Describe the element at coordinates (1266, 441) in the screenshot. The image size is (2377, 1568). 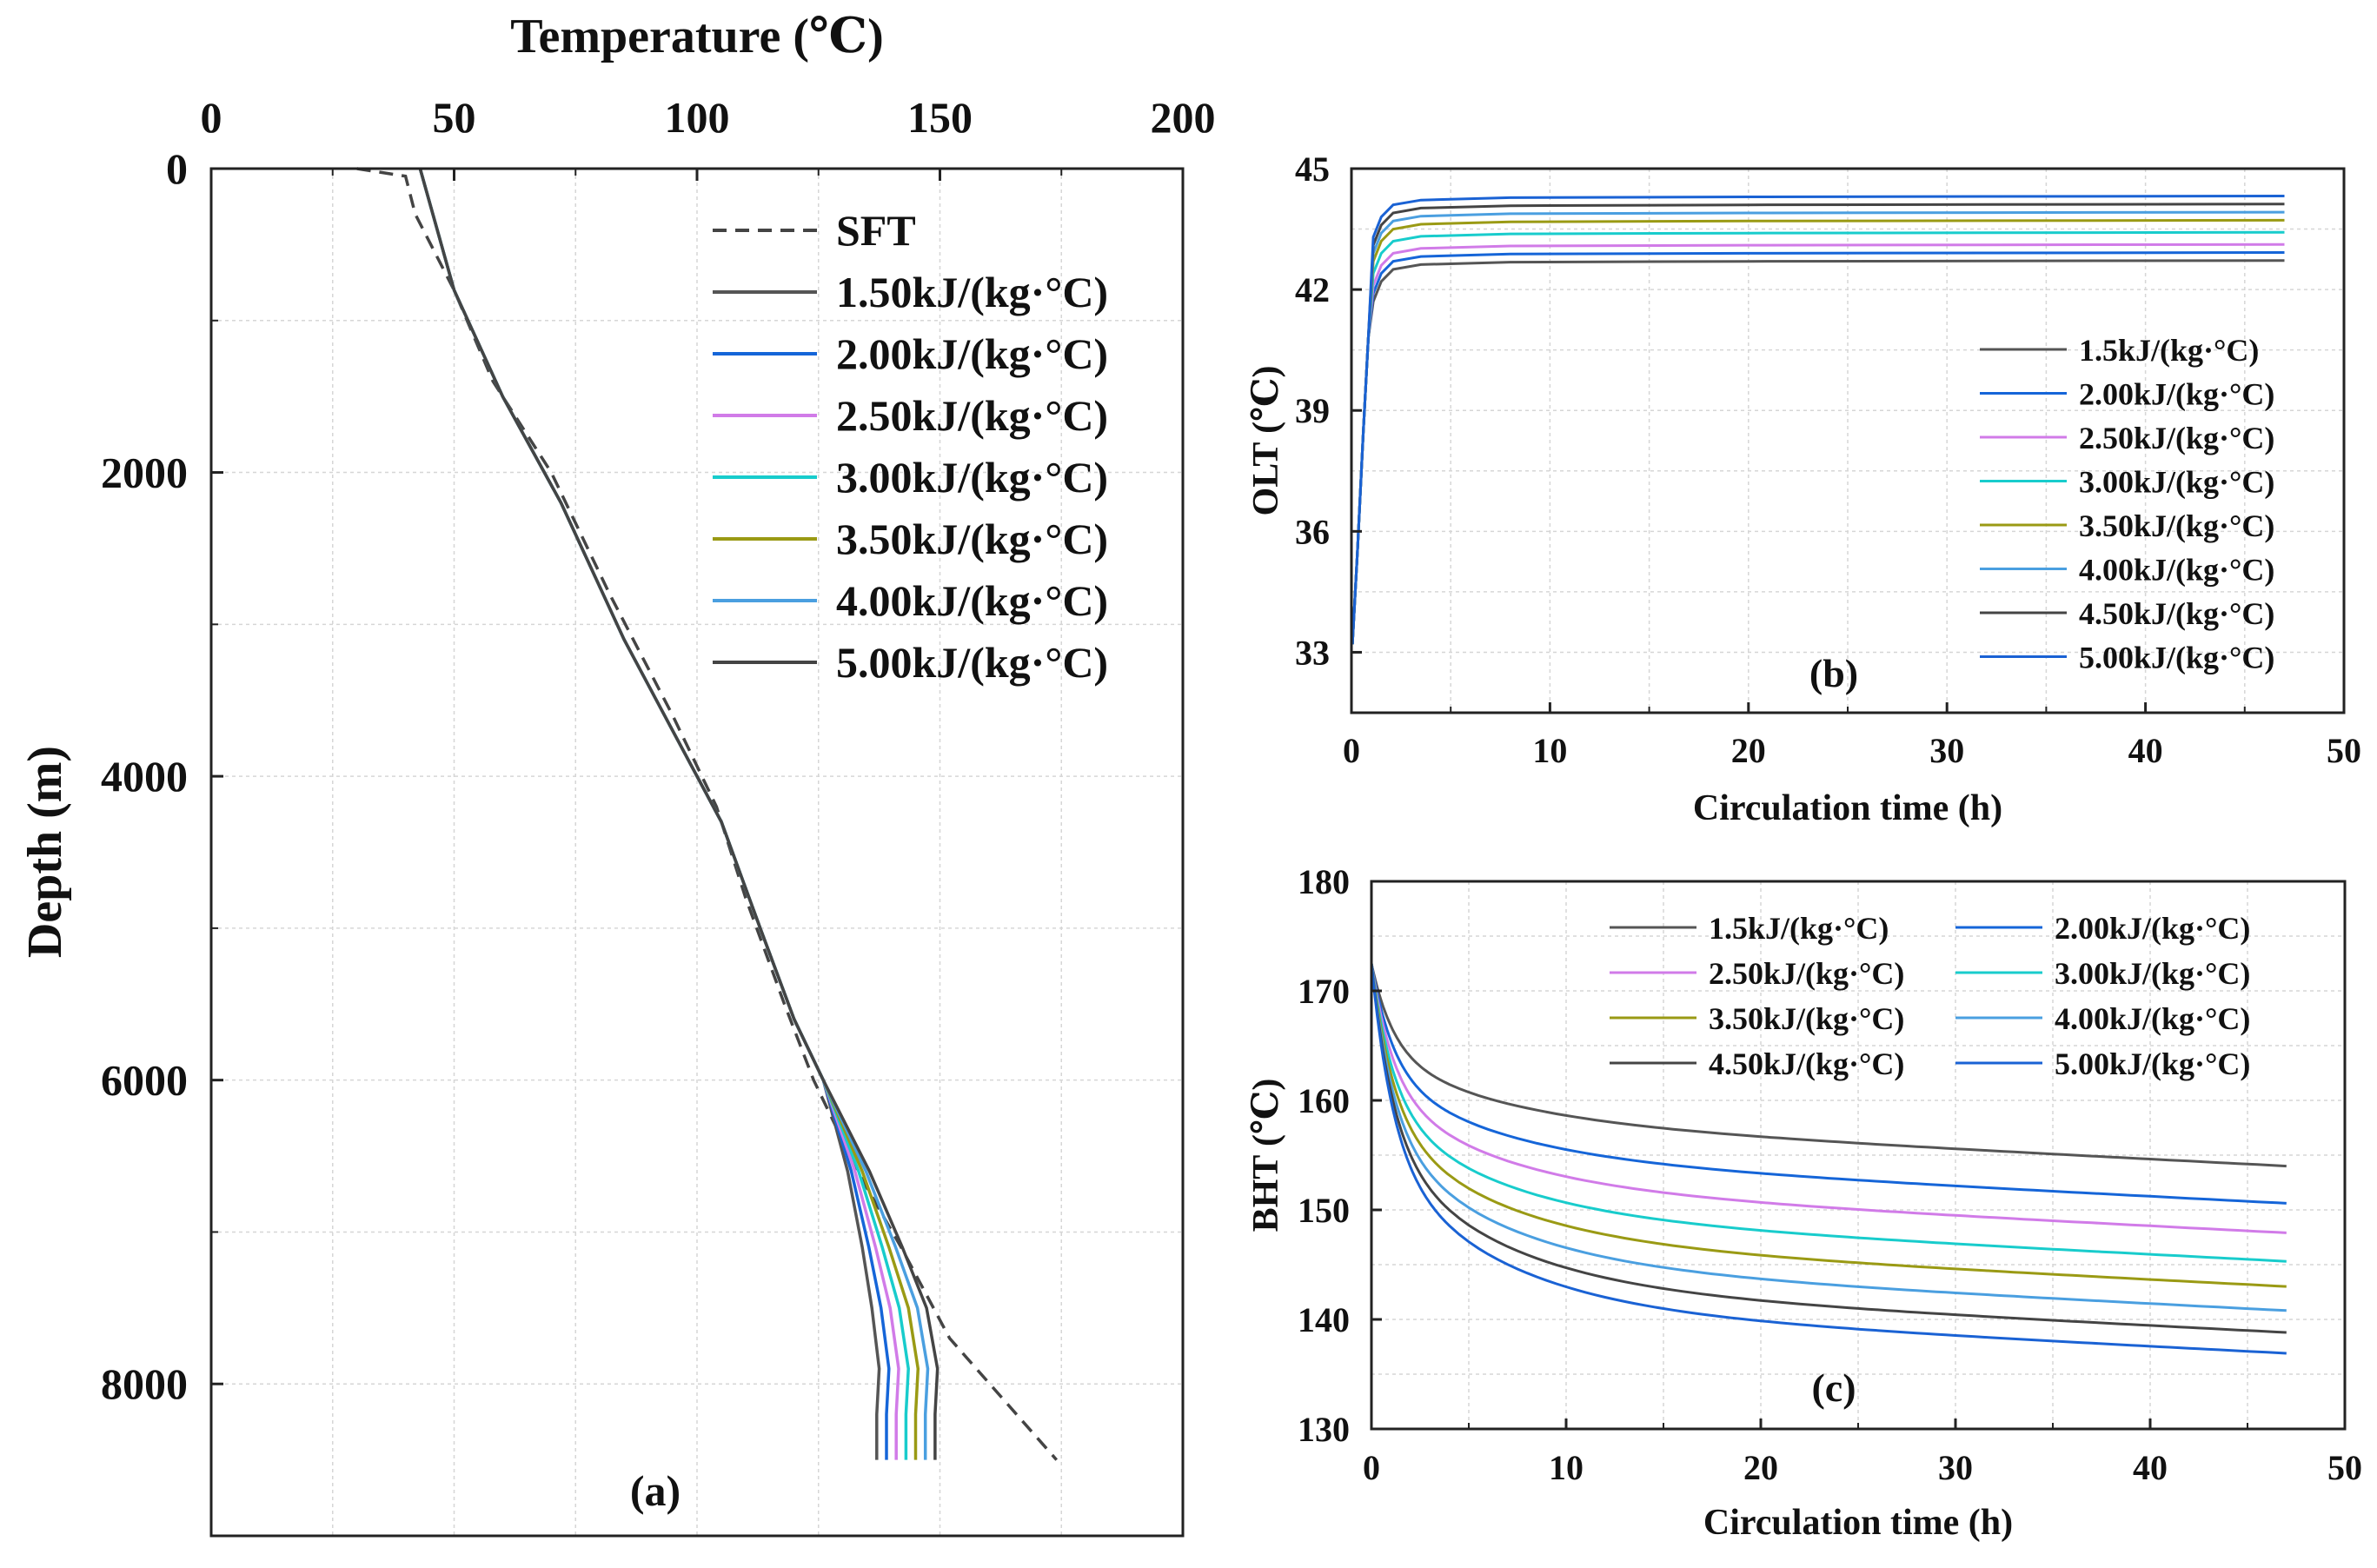
I see `panel-b-ylabel: OLT (℃)` at that location.